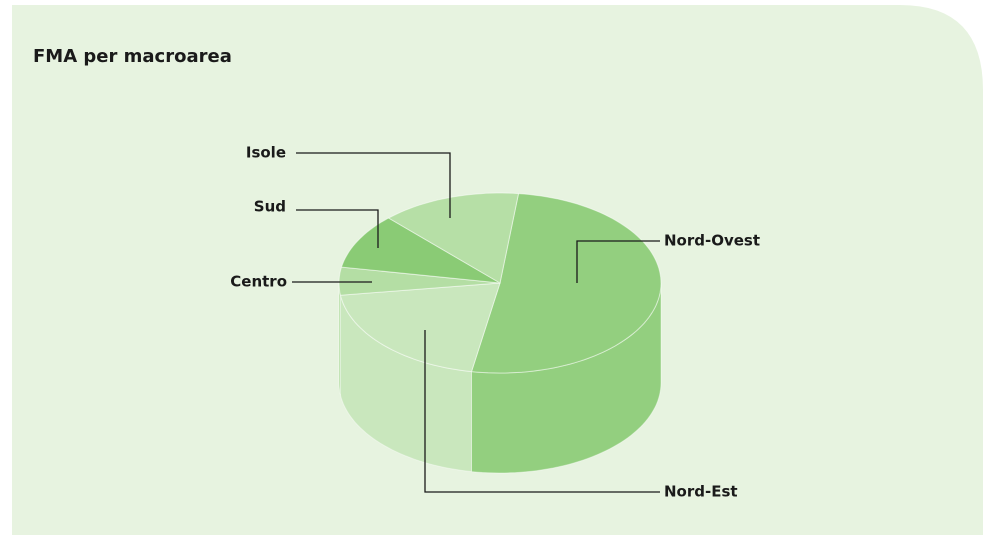 This screenshot has height=541, width=983. What do you see at coordinates (266, 153) in the screenshot?
I see `slice-label: Isole` at bounding box center [266, 153].